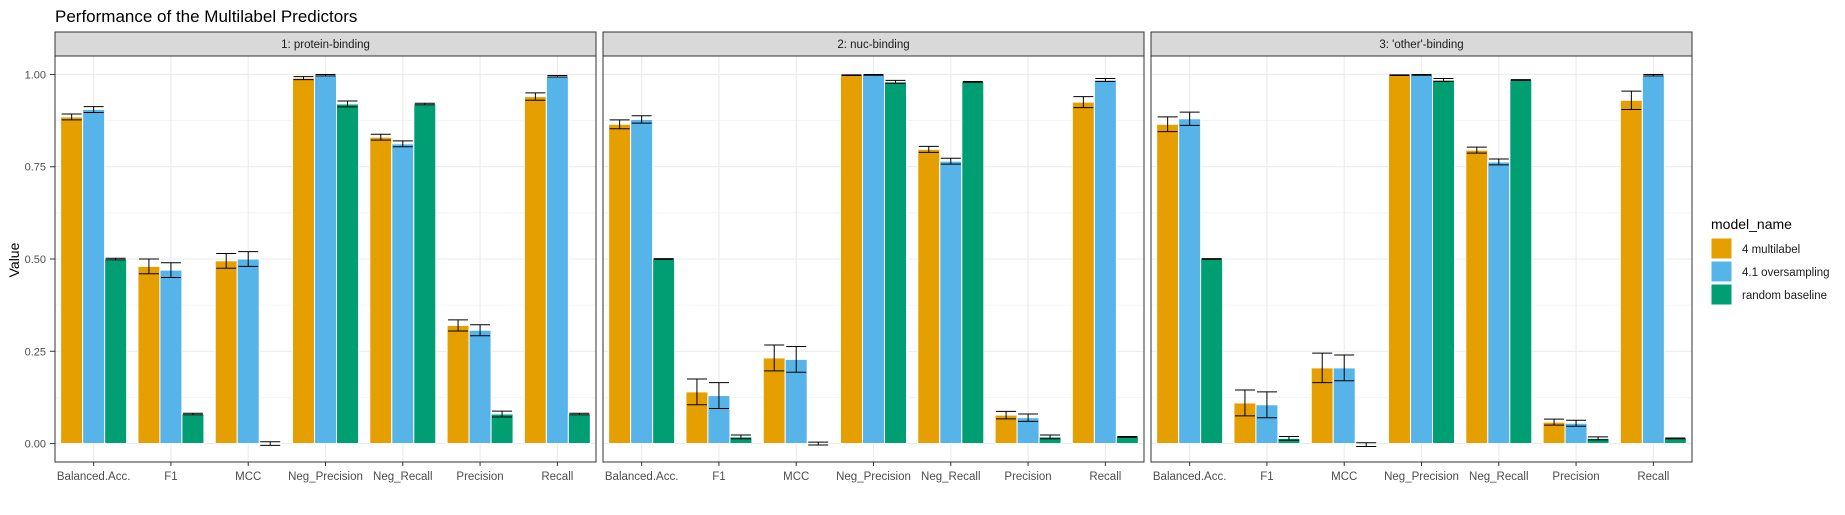 Image resolution: width=1845 pixels, height=515 pixels. What do you see at coordinates (35, 168) in the screenshot?
I see `y-tick-label: 0.75` at bounding box center [35, 168].